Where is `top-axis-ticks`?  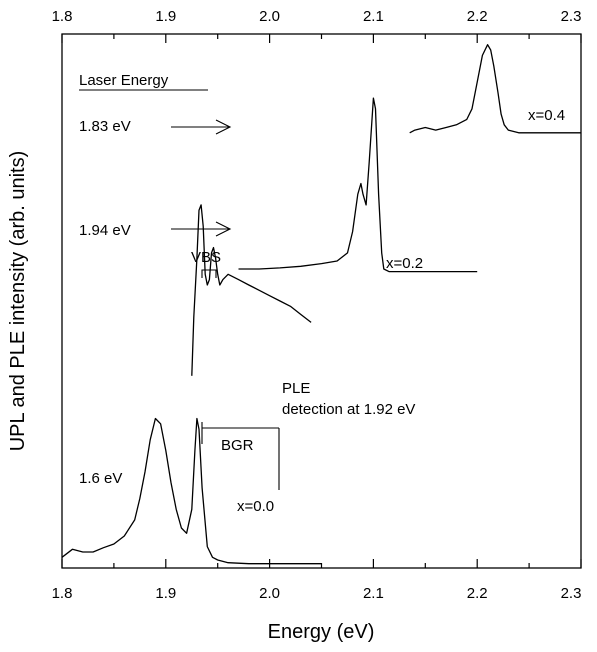
top-axis-ticks is located at coordinates (321, 38).